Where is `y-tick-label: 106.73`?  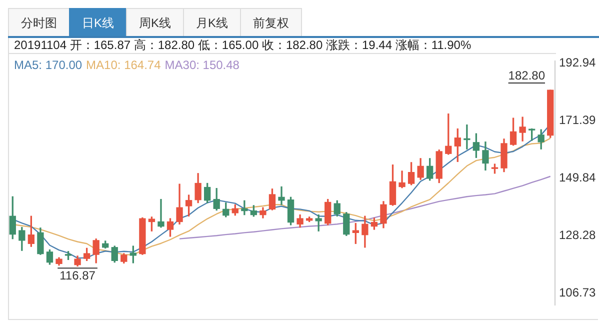
y-tick-label: 106.73 is located at coordinates (577, 293).